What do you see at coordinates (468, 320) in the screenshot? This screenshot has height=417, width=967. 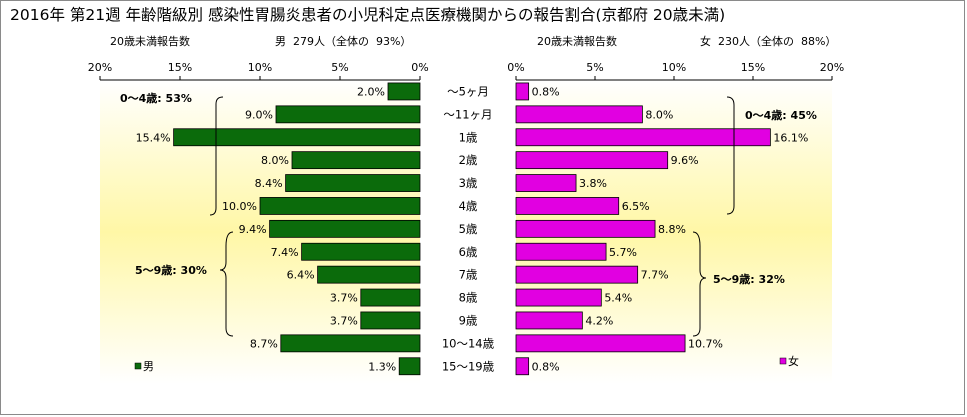 I see `category-label: 9歳` at bounding box center [468, 320].